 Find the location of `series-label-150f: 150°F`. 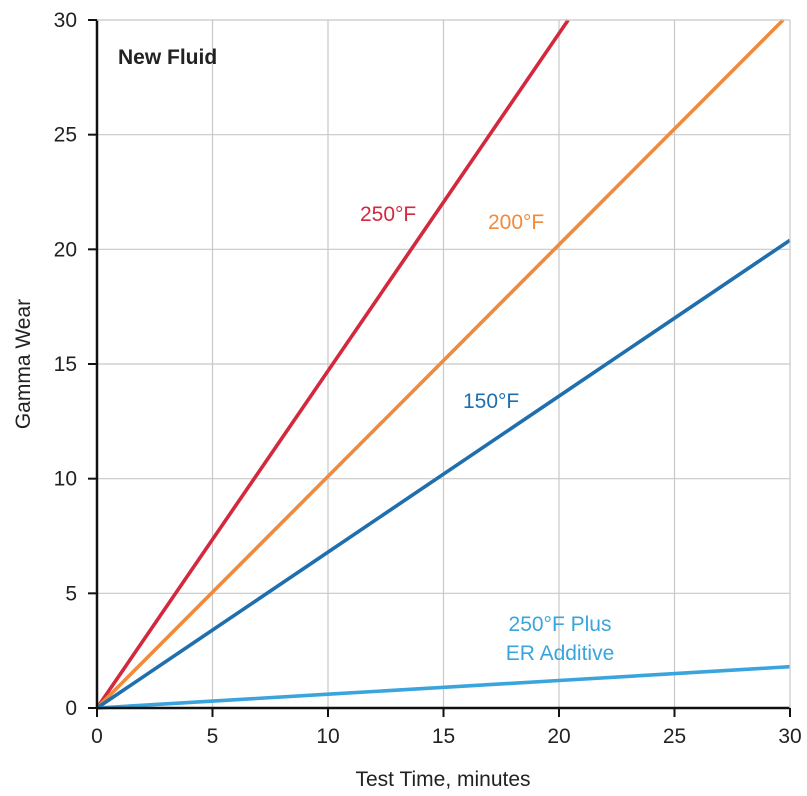

series-label-150f: 150°F is located at coordinates (491, 401).